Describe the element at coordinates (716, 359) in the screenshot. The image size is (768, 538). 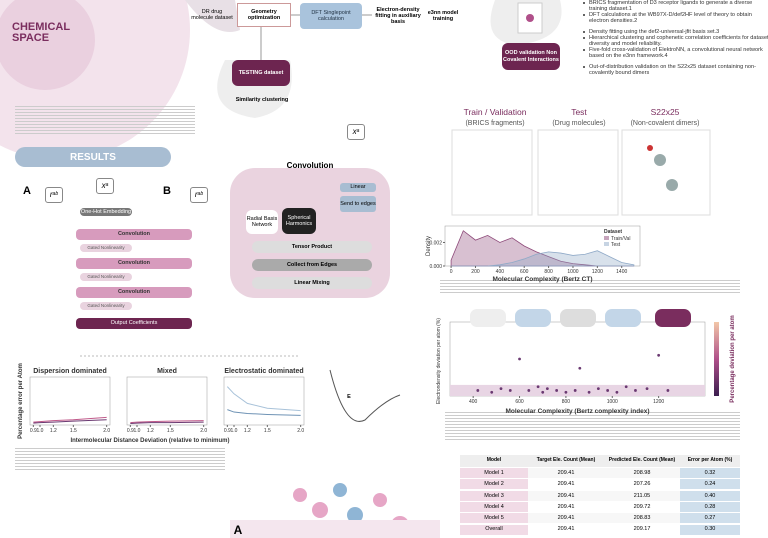
I see `colorbar` at that location.